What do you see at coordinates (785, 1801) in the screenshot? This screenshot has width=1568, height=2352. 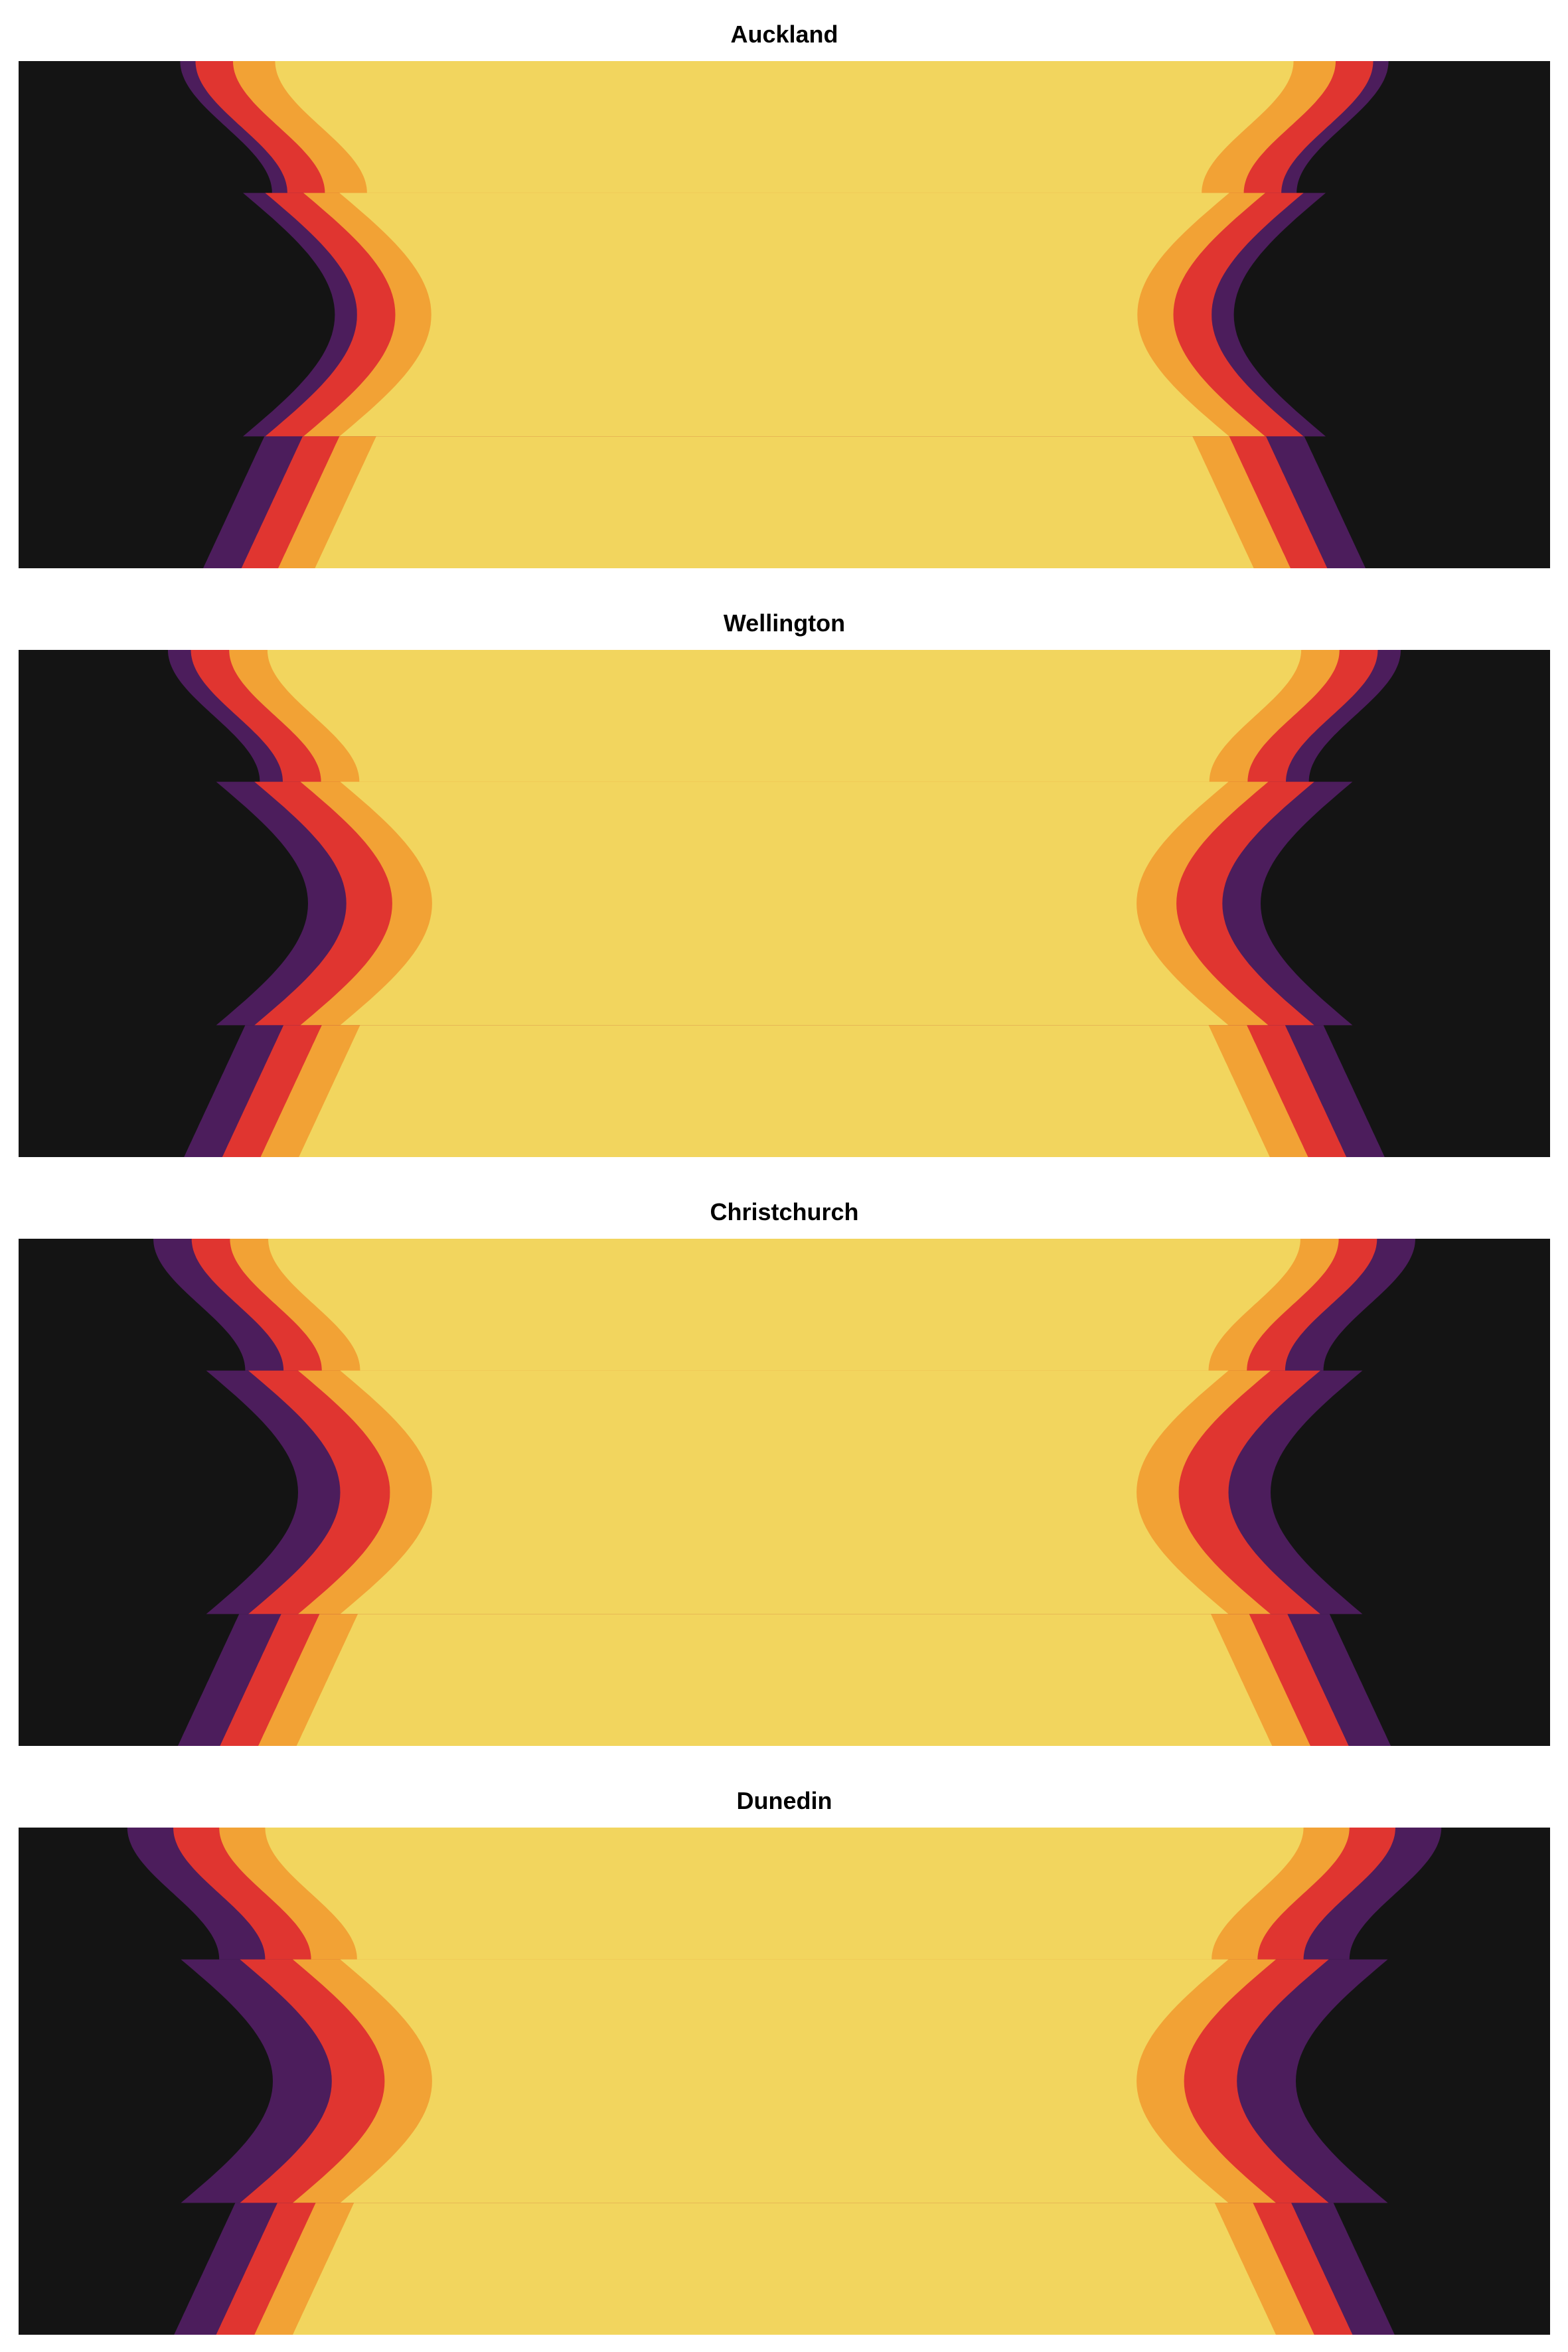 I see `panel-title: Dunedin` at bounding box center [785, 1801].